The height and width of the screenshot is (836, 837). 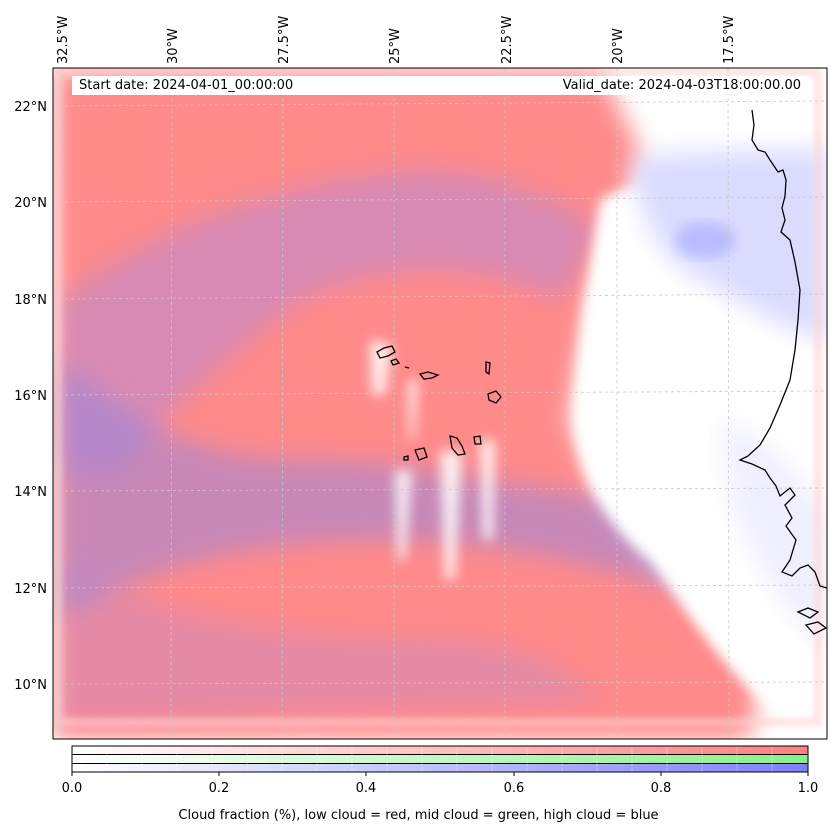 I want to click on island-fogo, so click(x=421, y=454).